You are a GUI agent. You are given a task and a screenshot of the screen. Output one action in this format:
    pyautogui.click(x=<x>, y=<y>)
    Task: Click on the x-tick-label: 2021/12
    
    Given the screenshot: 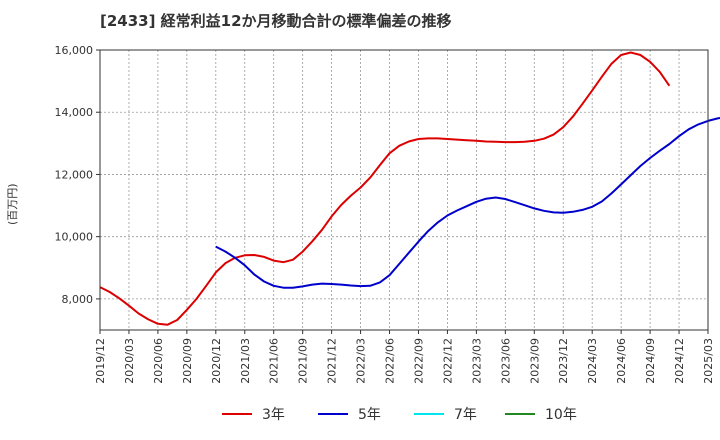 What is the action you would take?
    pyautogui.click(x=332, y=361)
    